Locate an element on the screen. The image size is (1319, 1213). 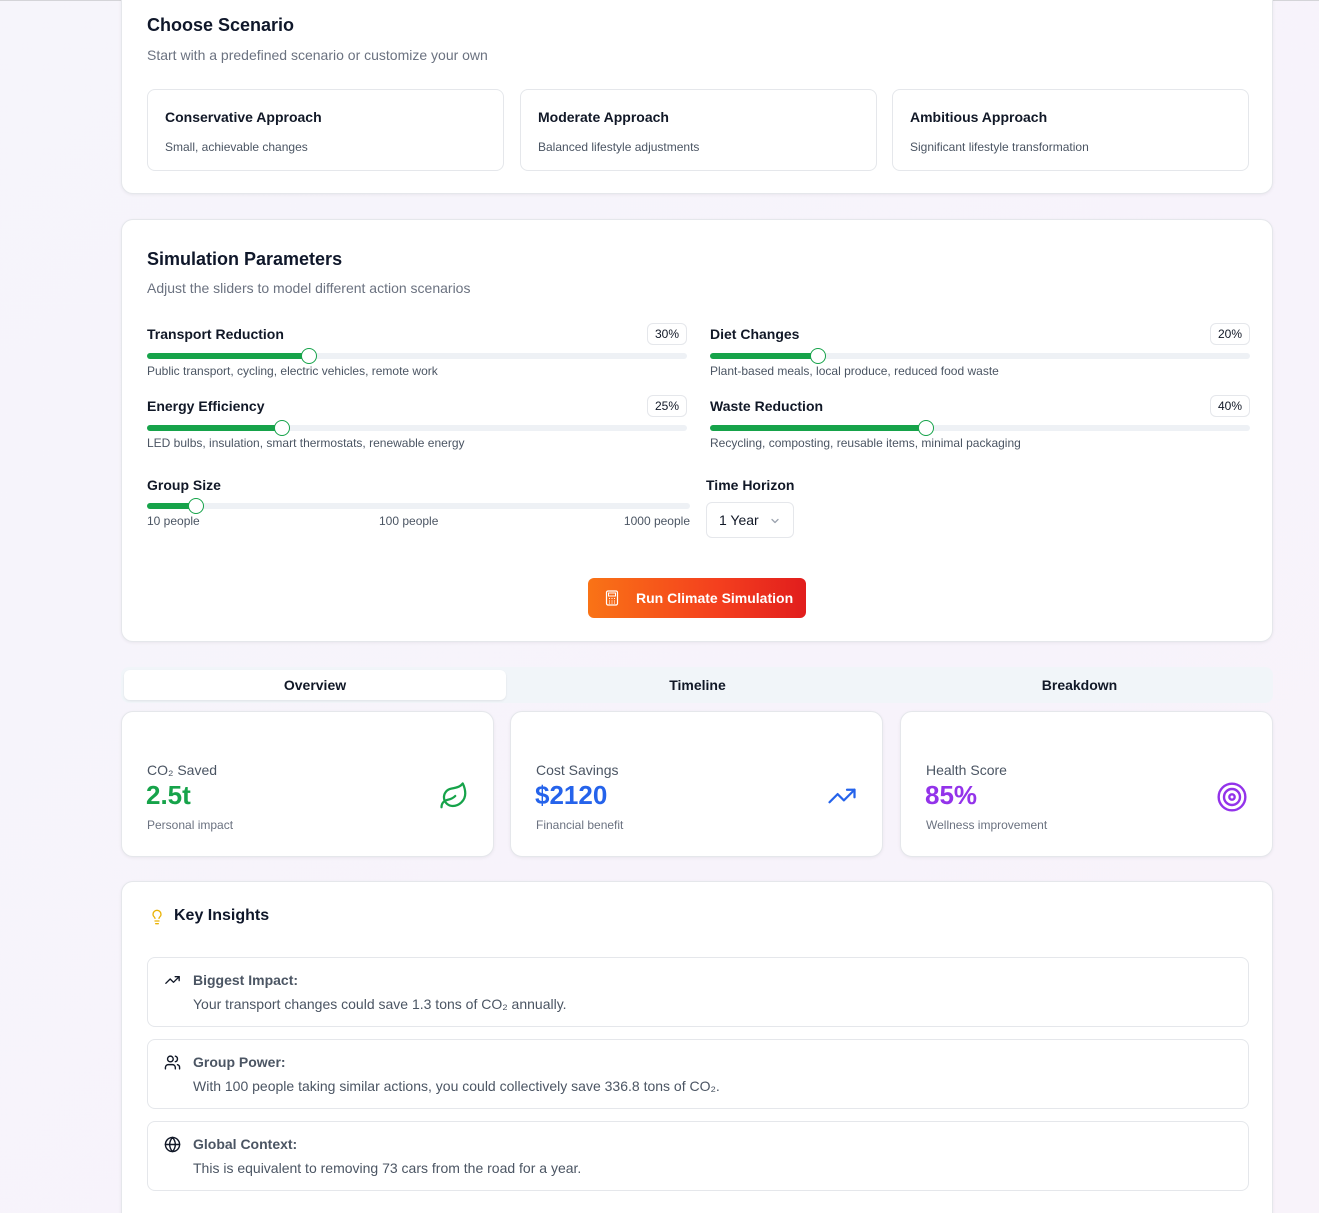
scenario-option-title: Moderate Approach is located at coordinates (603, 117).